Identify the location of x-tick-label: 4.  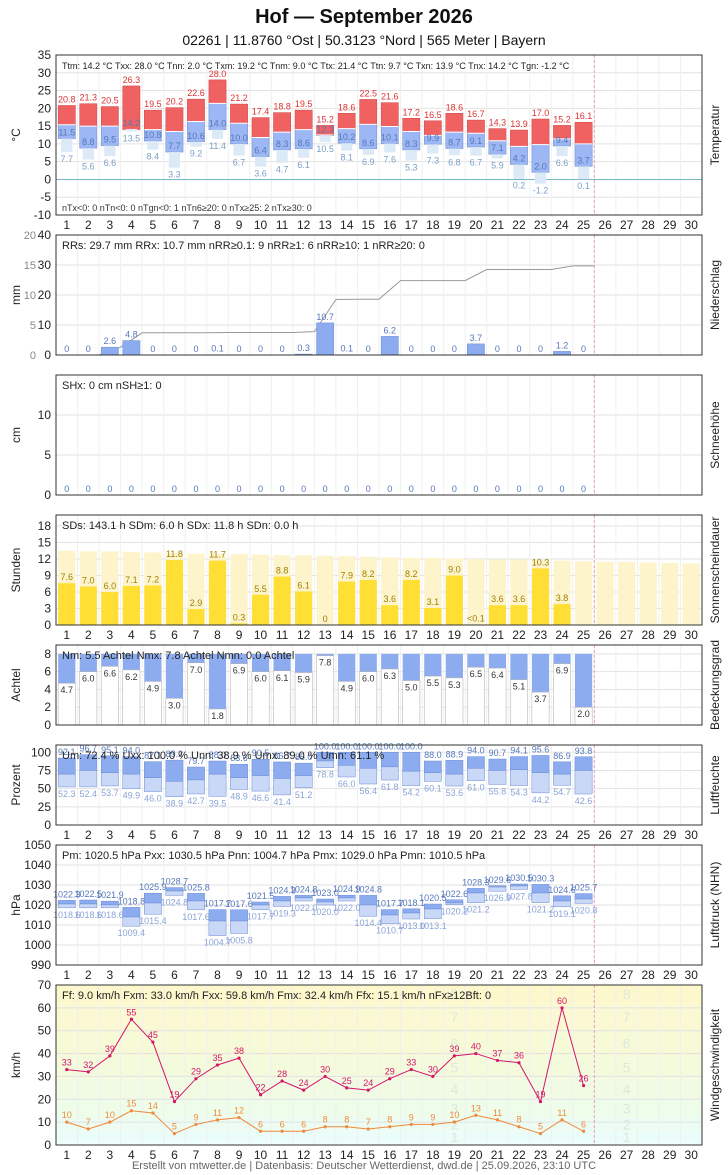
(131, 225).